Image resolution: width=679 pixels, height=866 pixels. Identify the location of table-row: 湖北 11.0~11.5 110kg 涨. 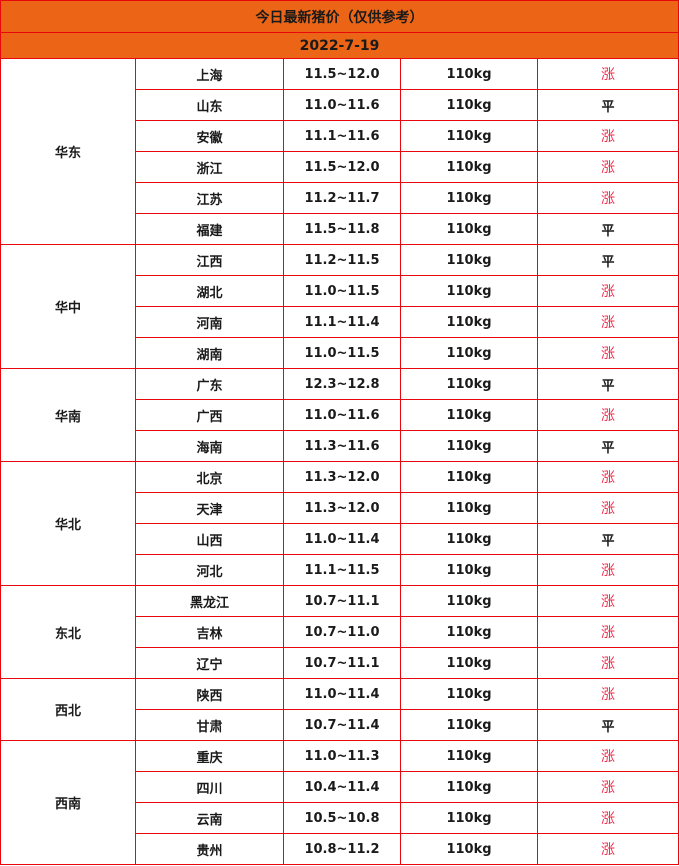
(340, 291).